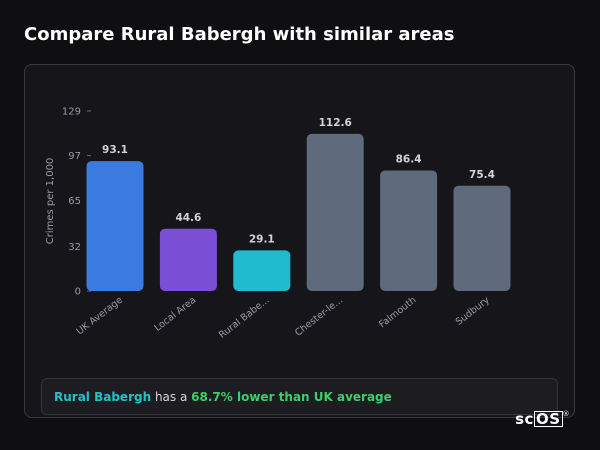 The height and width of the screenshot is (450, 600). I want to click on summary-delta: 68.7% lower than UK average, so click(291, 397).